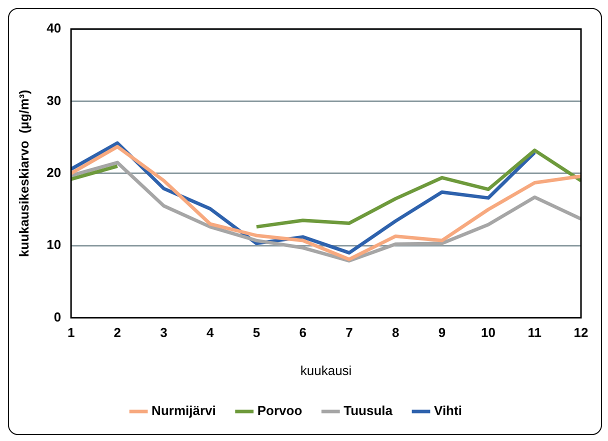 The image size is (608, 441). What do you see at coordinates (349, 332) in the screenshot?
I see `x-tick-label: 7` at bounding box center [349, 332].